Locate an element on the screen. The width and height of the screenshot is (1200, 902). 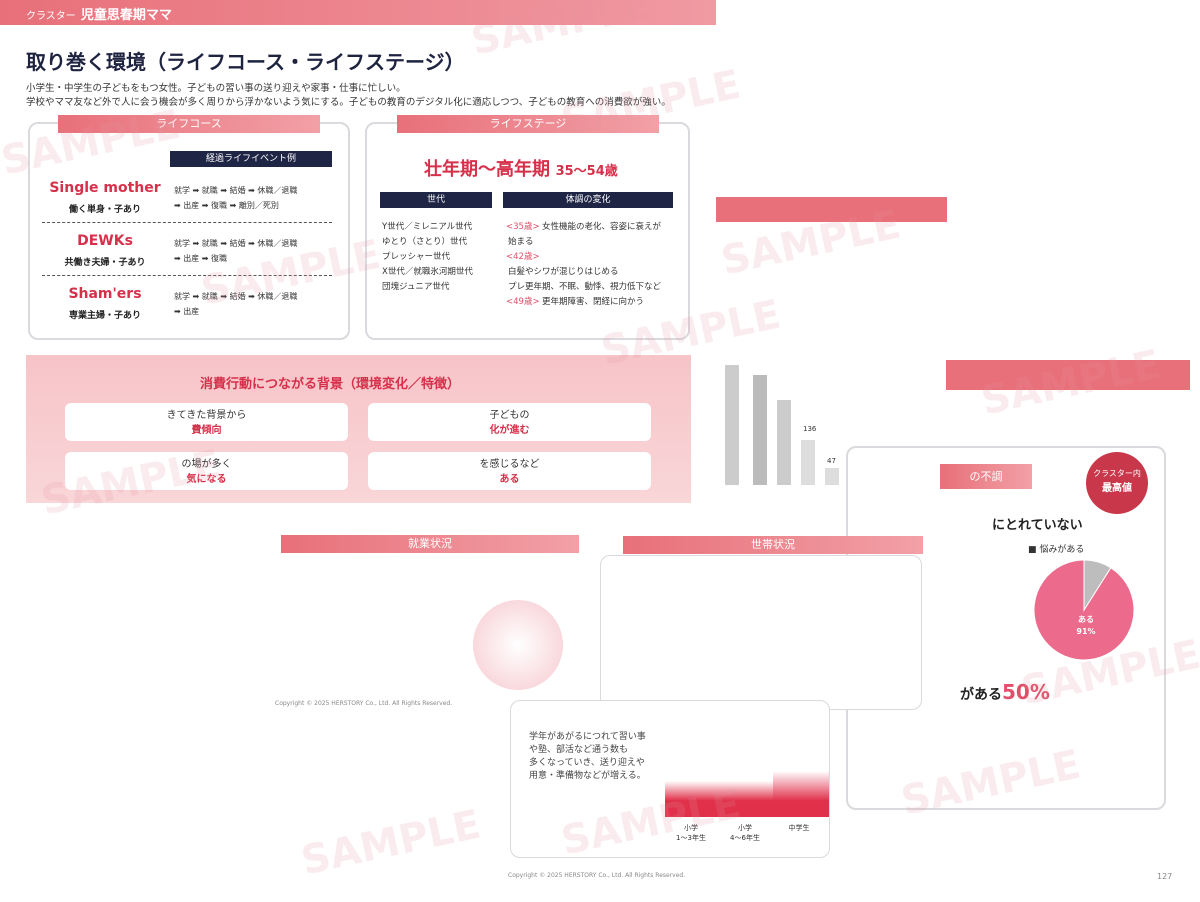
pie-label: 91% is located at coordinates (1085, 631).